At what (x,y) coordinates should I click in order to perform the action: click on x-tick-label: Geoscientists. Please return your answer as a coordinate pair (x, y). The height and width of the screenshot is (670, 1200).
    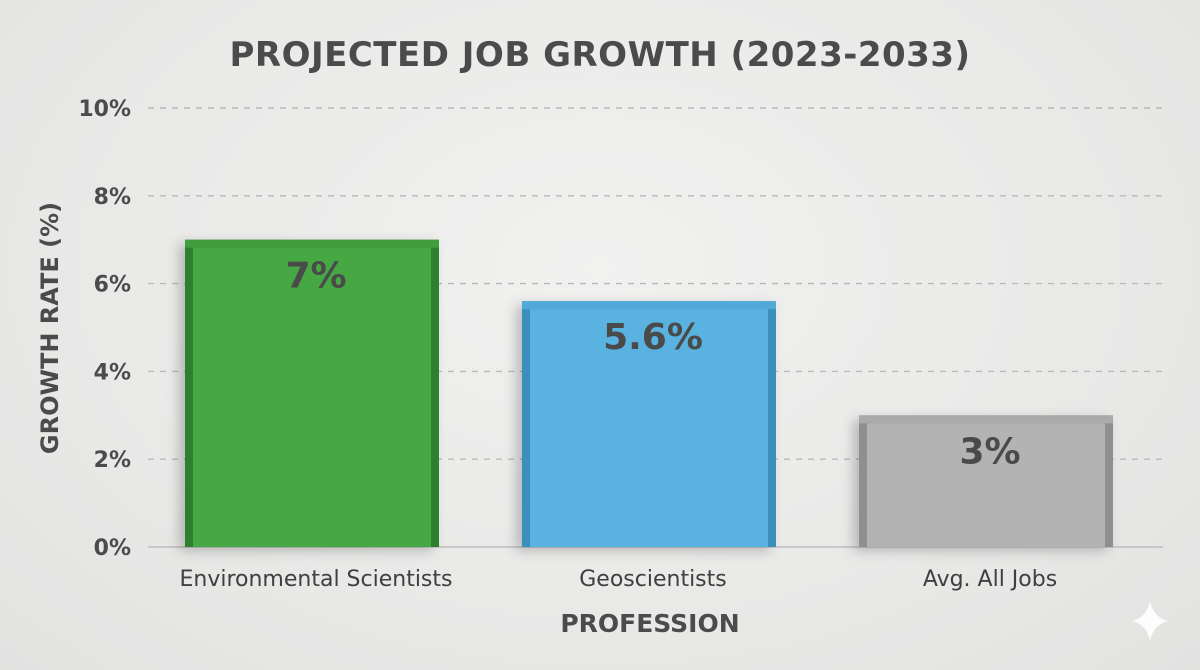
    Looking at the image, I should click on (652, 579).